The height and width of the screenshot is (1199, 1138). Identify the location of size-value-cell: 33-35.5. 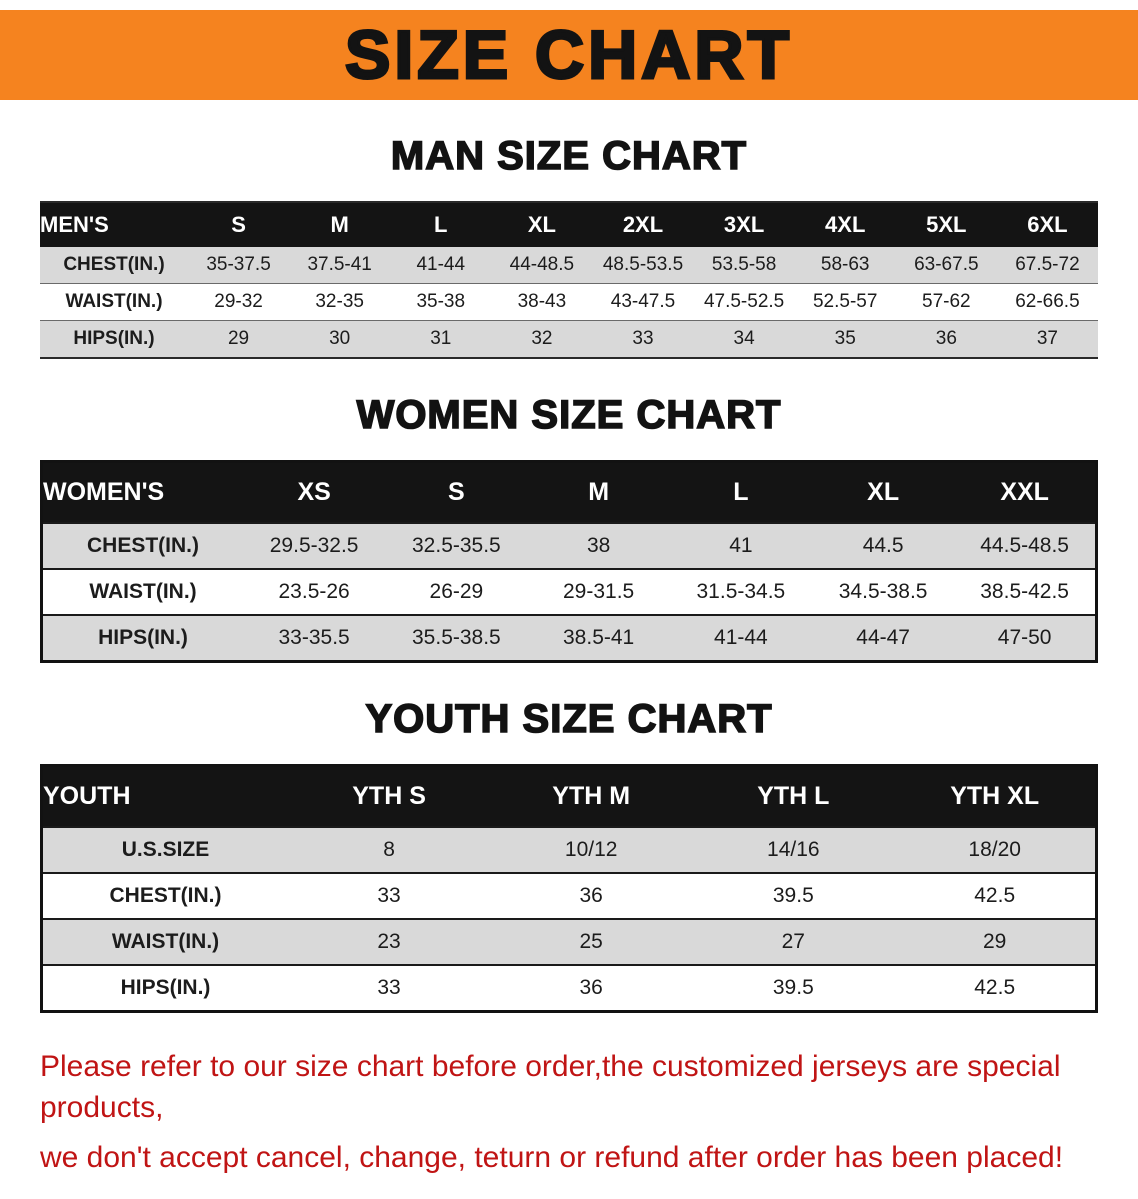
(314, 638).